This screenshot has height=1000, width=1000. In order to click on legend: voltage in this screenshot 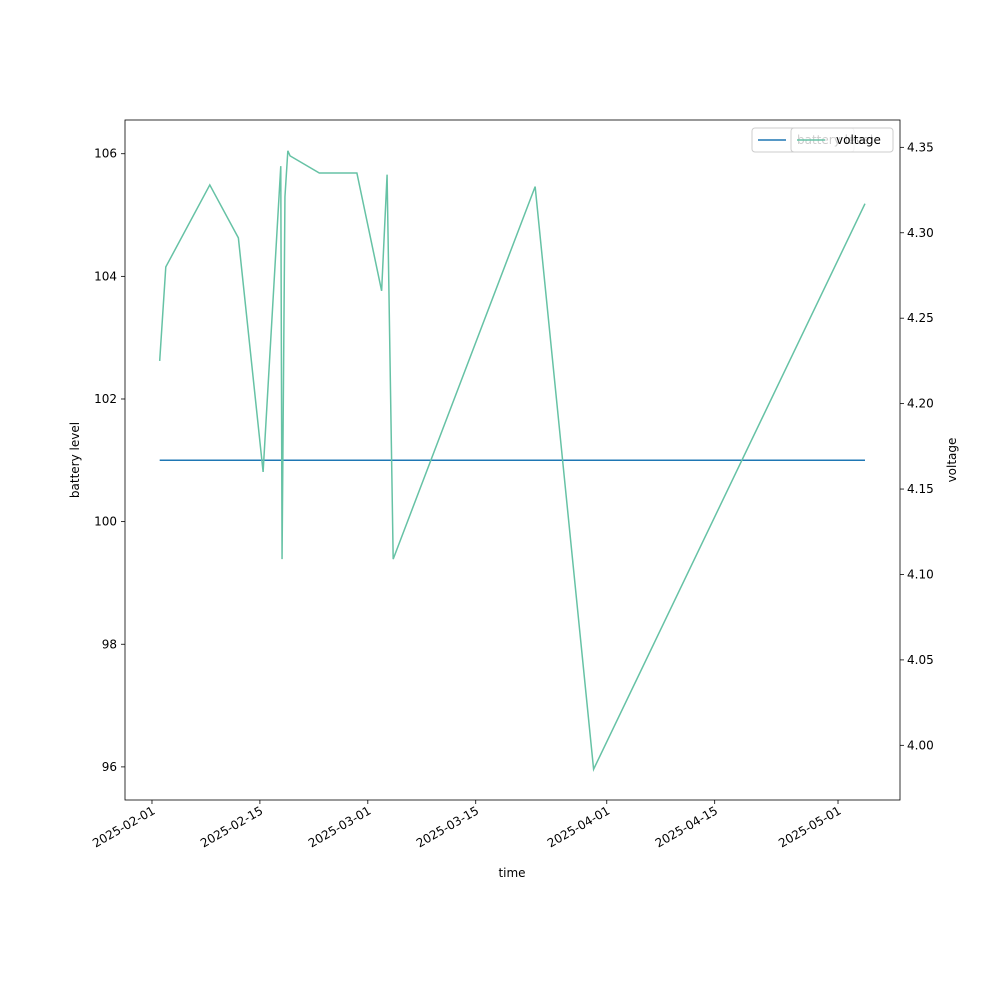, I will do `click(842, 140)`.